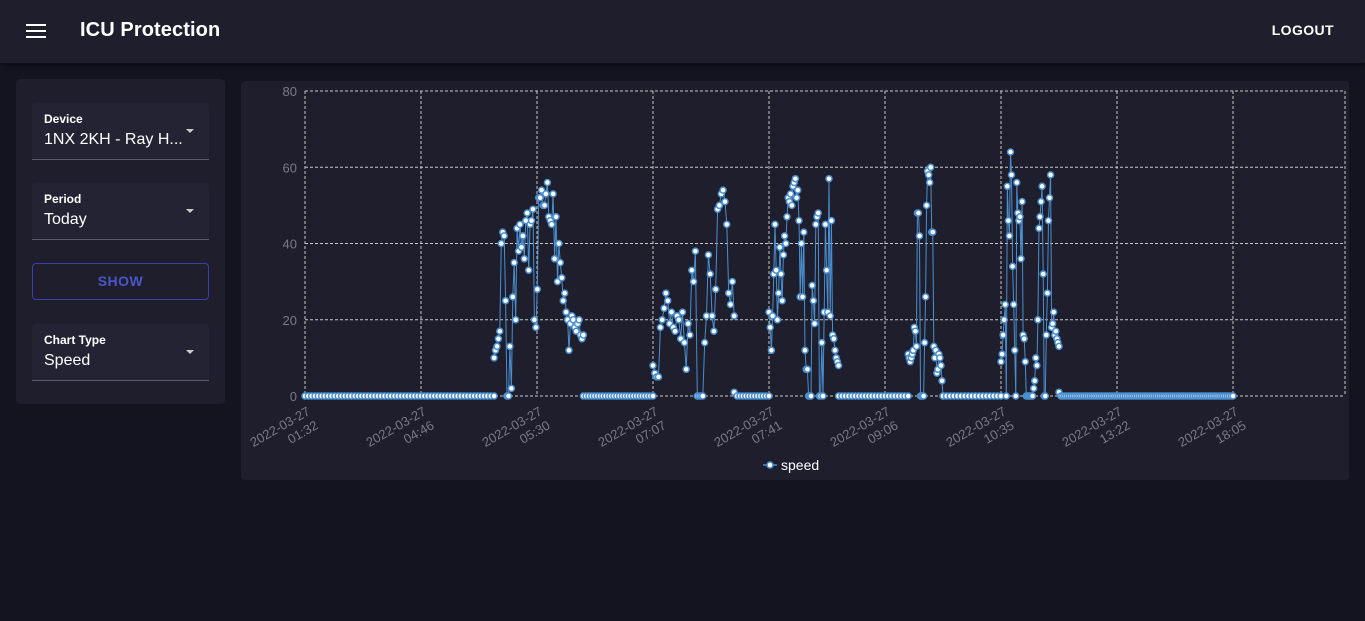 The height and width of the screenshot is (621, 1365). Describe the element at coordinates (63, 119) in the screenshot. I see `device-label: Device` at that location.